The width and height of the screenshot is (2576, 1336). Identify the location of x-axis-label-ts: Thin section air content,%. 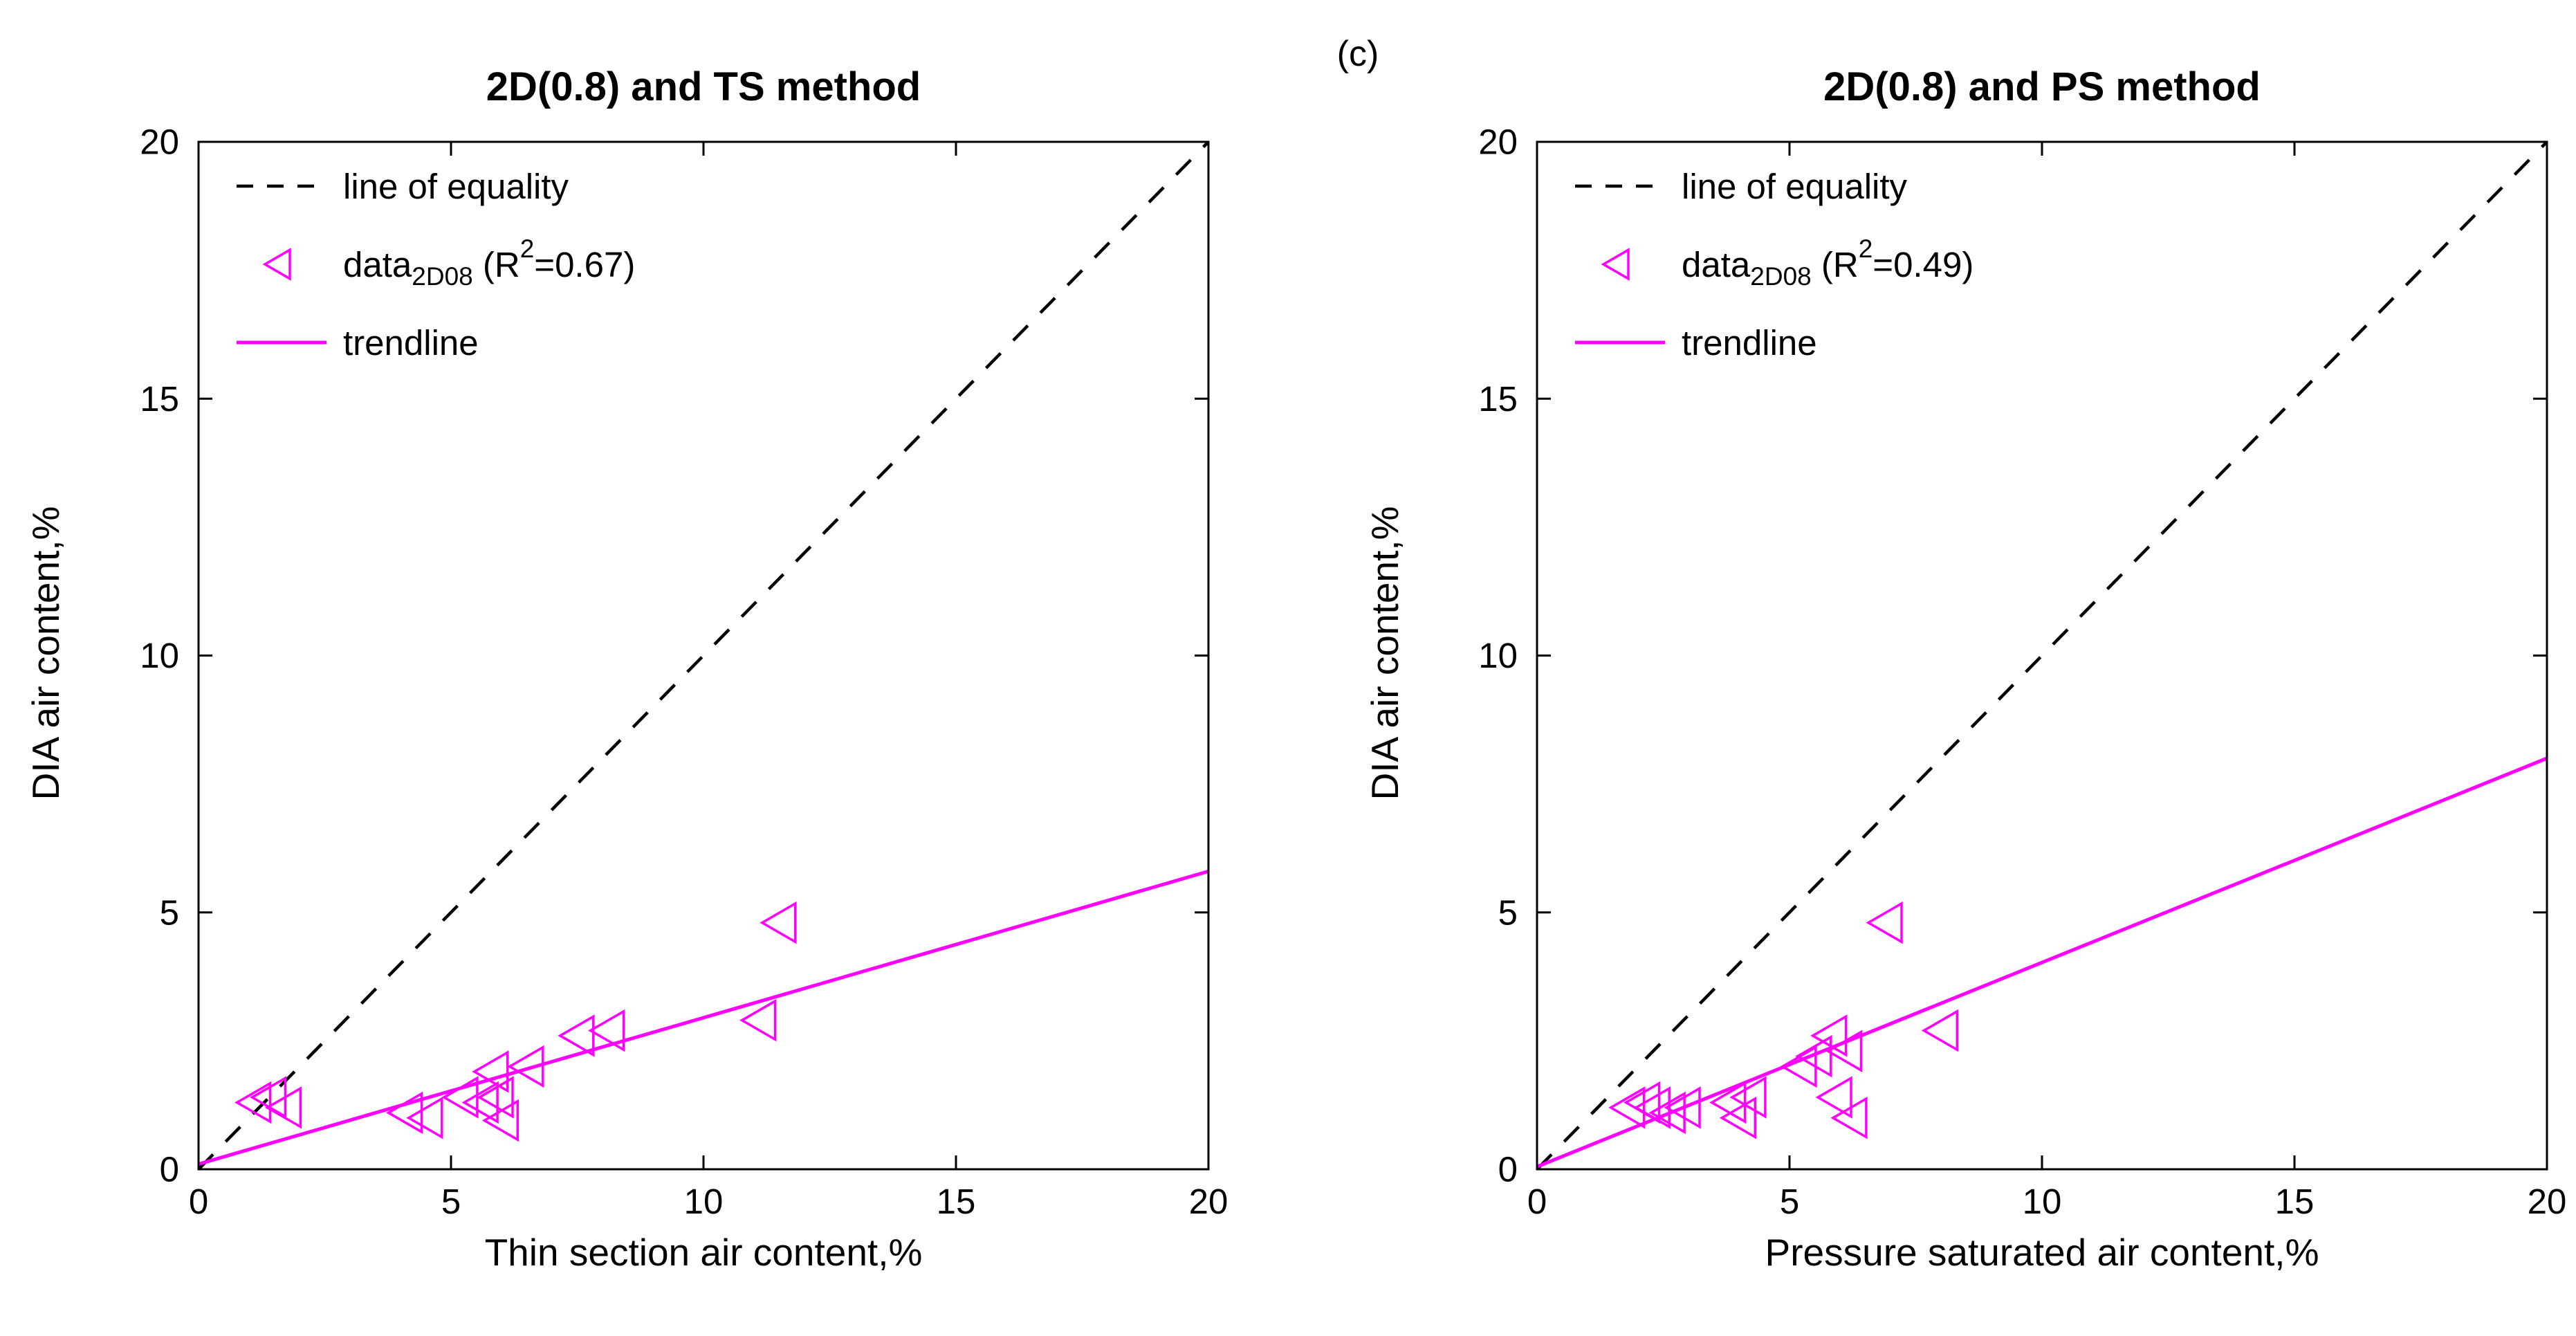
(703, 1252).